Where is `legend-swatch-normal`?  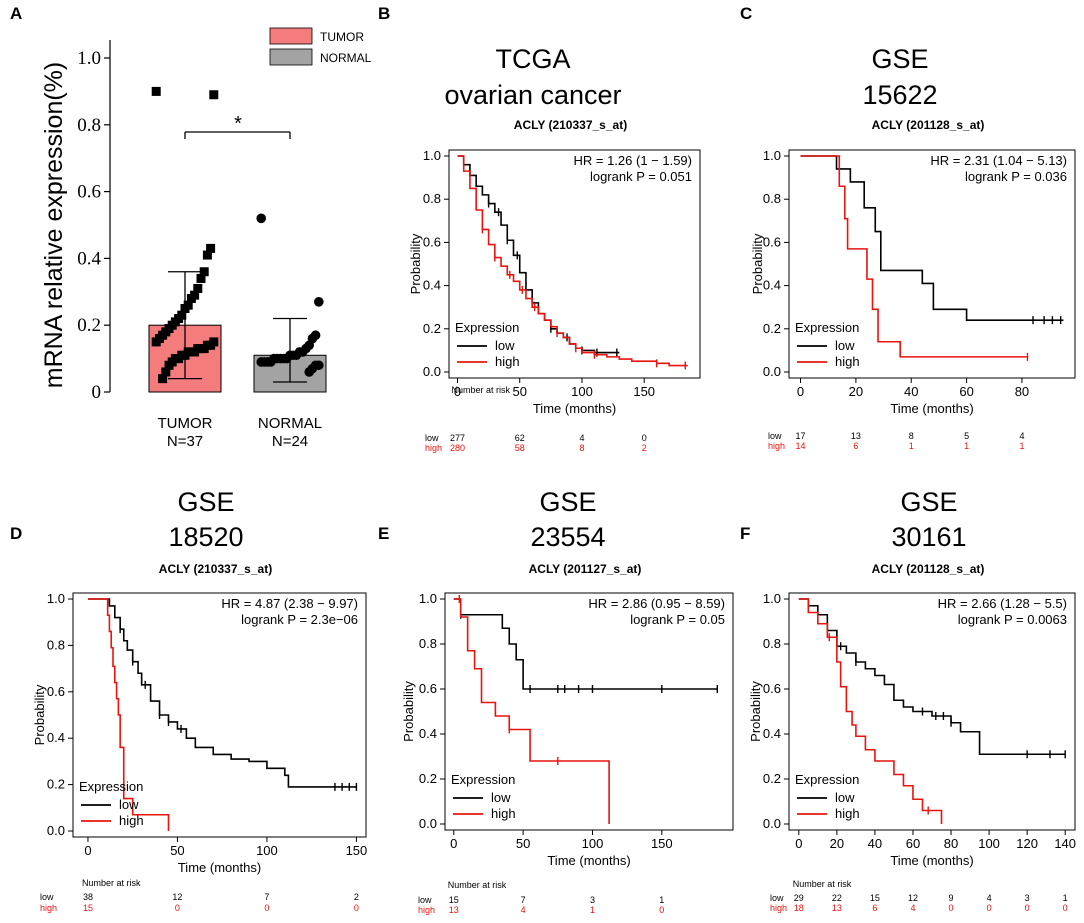
legend-swatch-normal is located at coordinates (291, 57).